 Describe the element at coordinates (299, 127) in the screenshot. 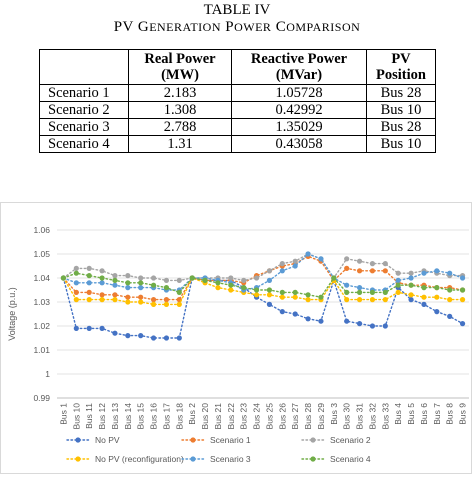

I see `reactive-power-cell: 1.35029` at that location.